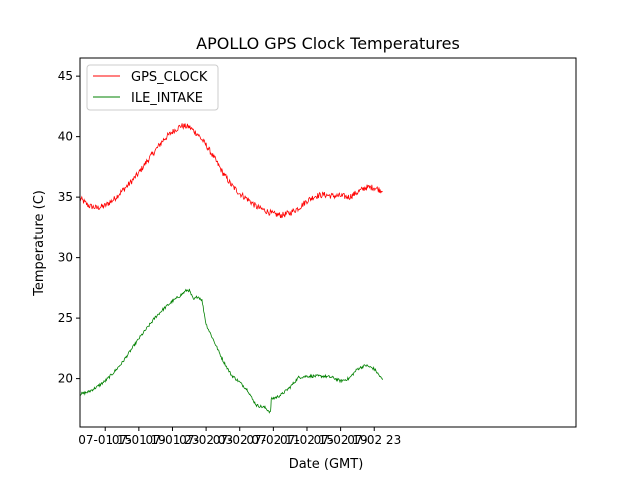 The height and width of the screenshot is (480, 640). Describe the element at coordinates (65, 318) in the screenshot. I see `y-tick-label: 25` at that location.